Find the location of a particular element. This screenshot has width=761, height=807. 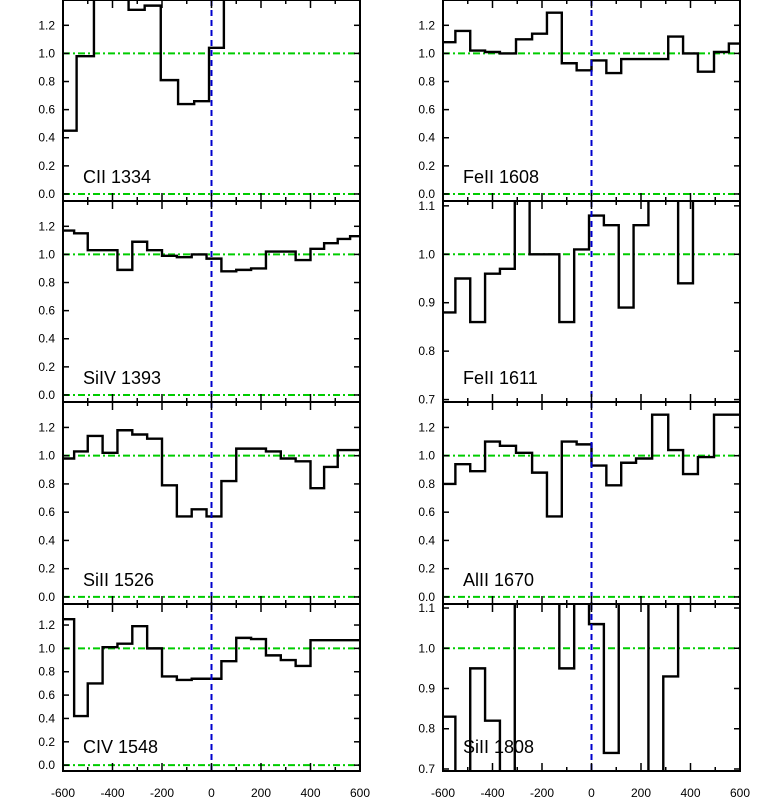

ion-label: CIV 1548 is located at coordinates (120, 747).